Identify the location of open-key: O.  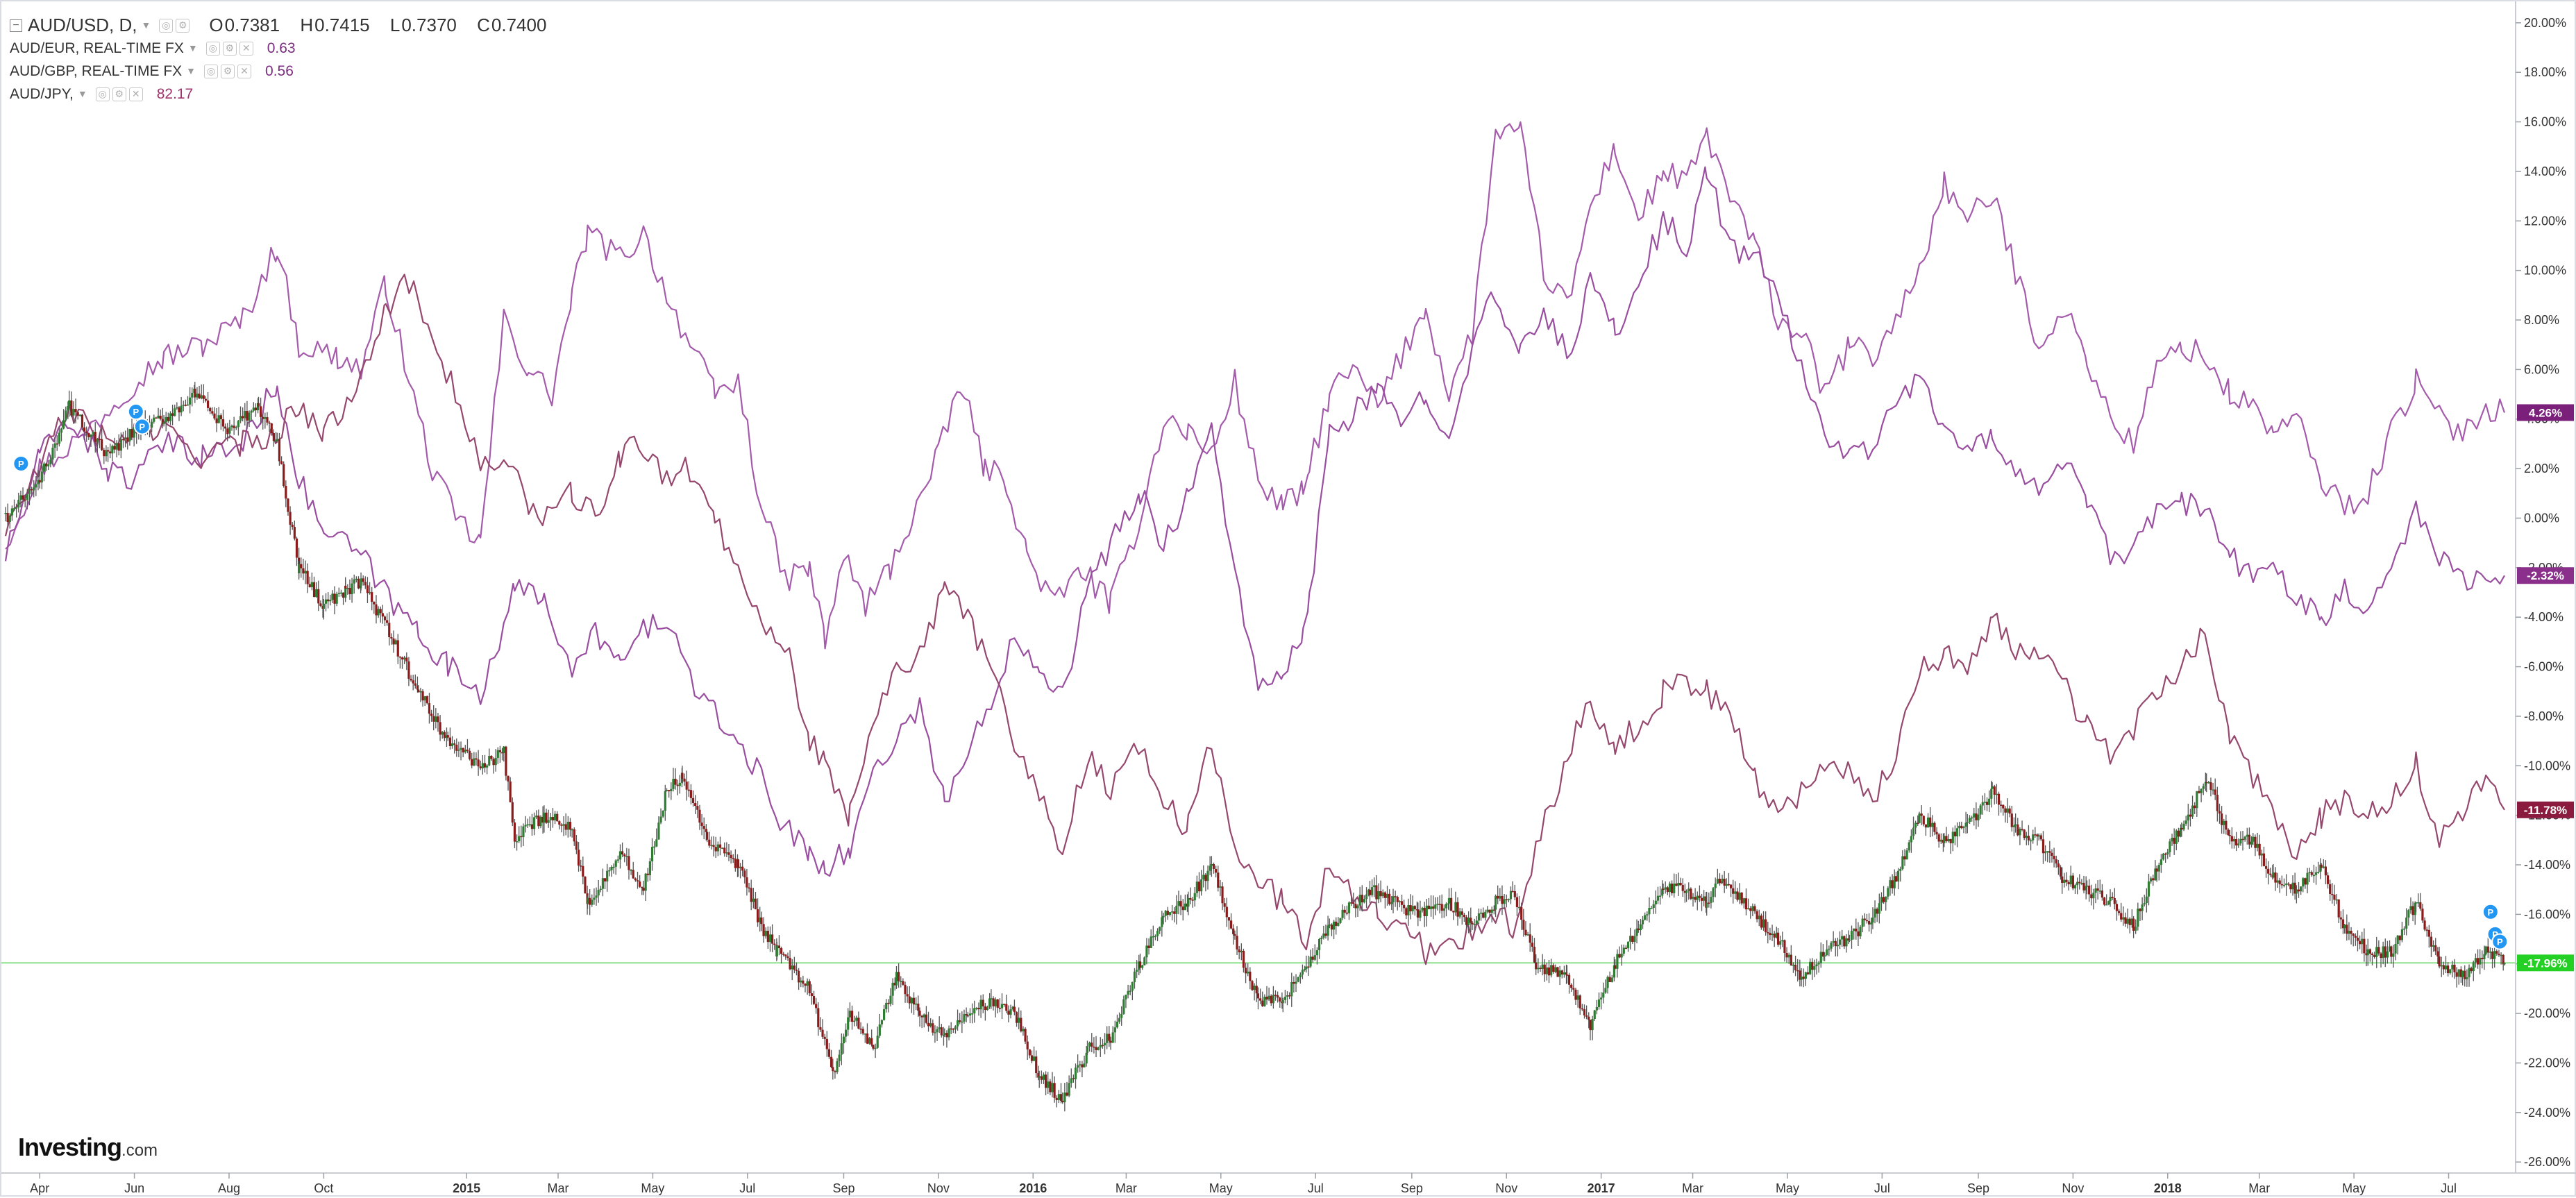
(216, 25).